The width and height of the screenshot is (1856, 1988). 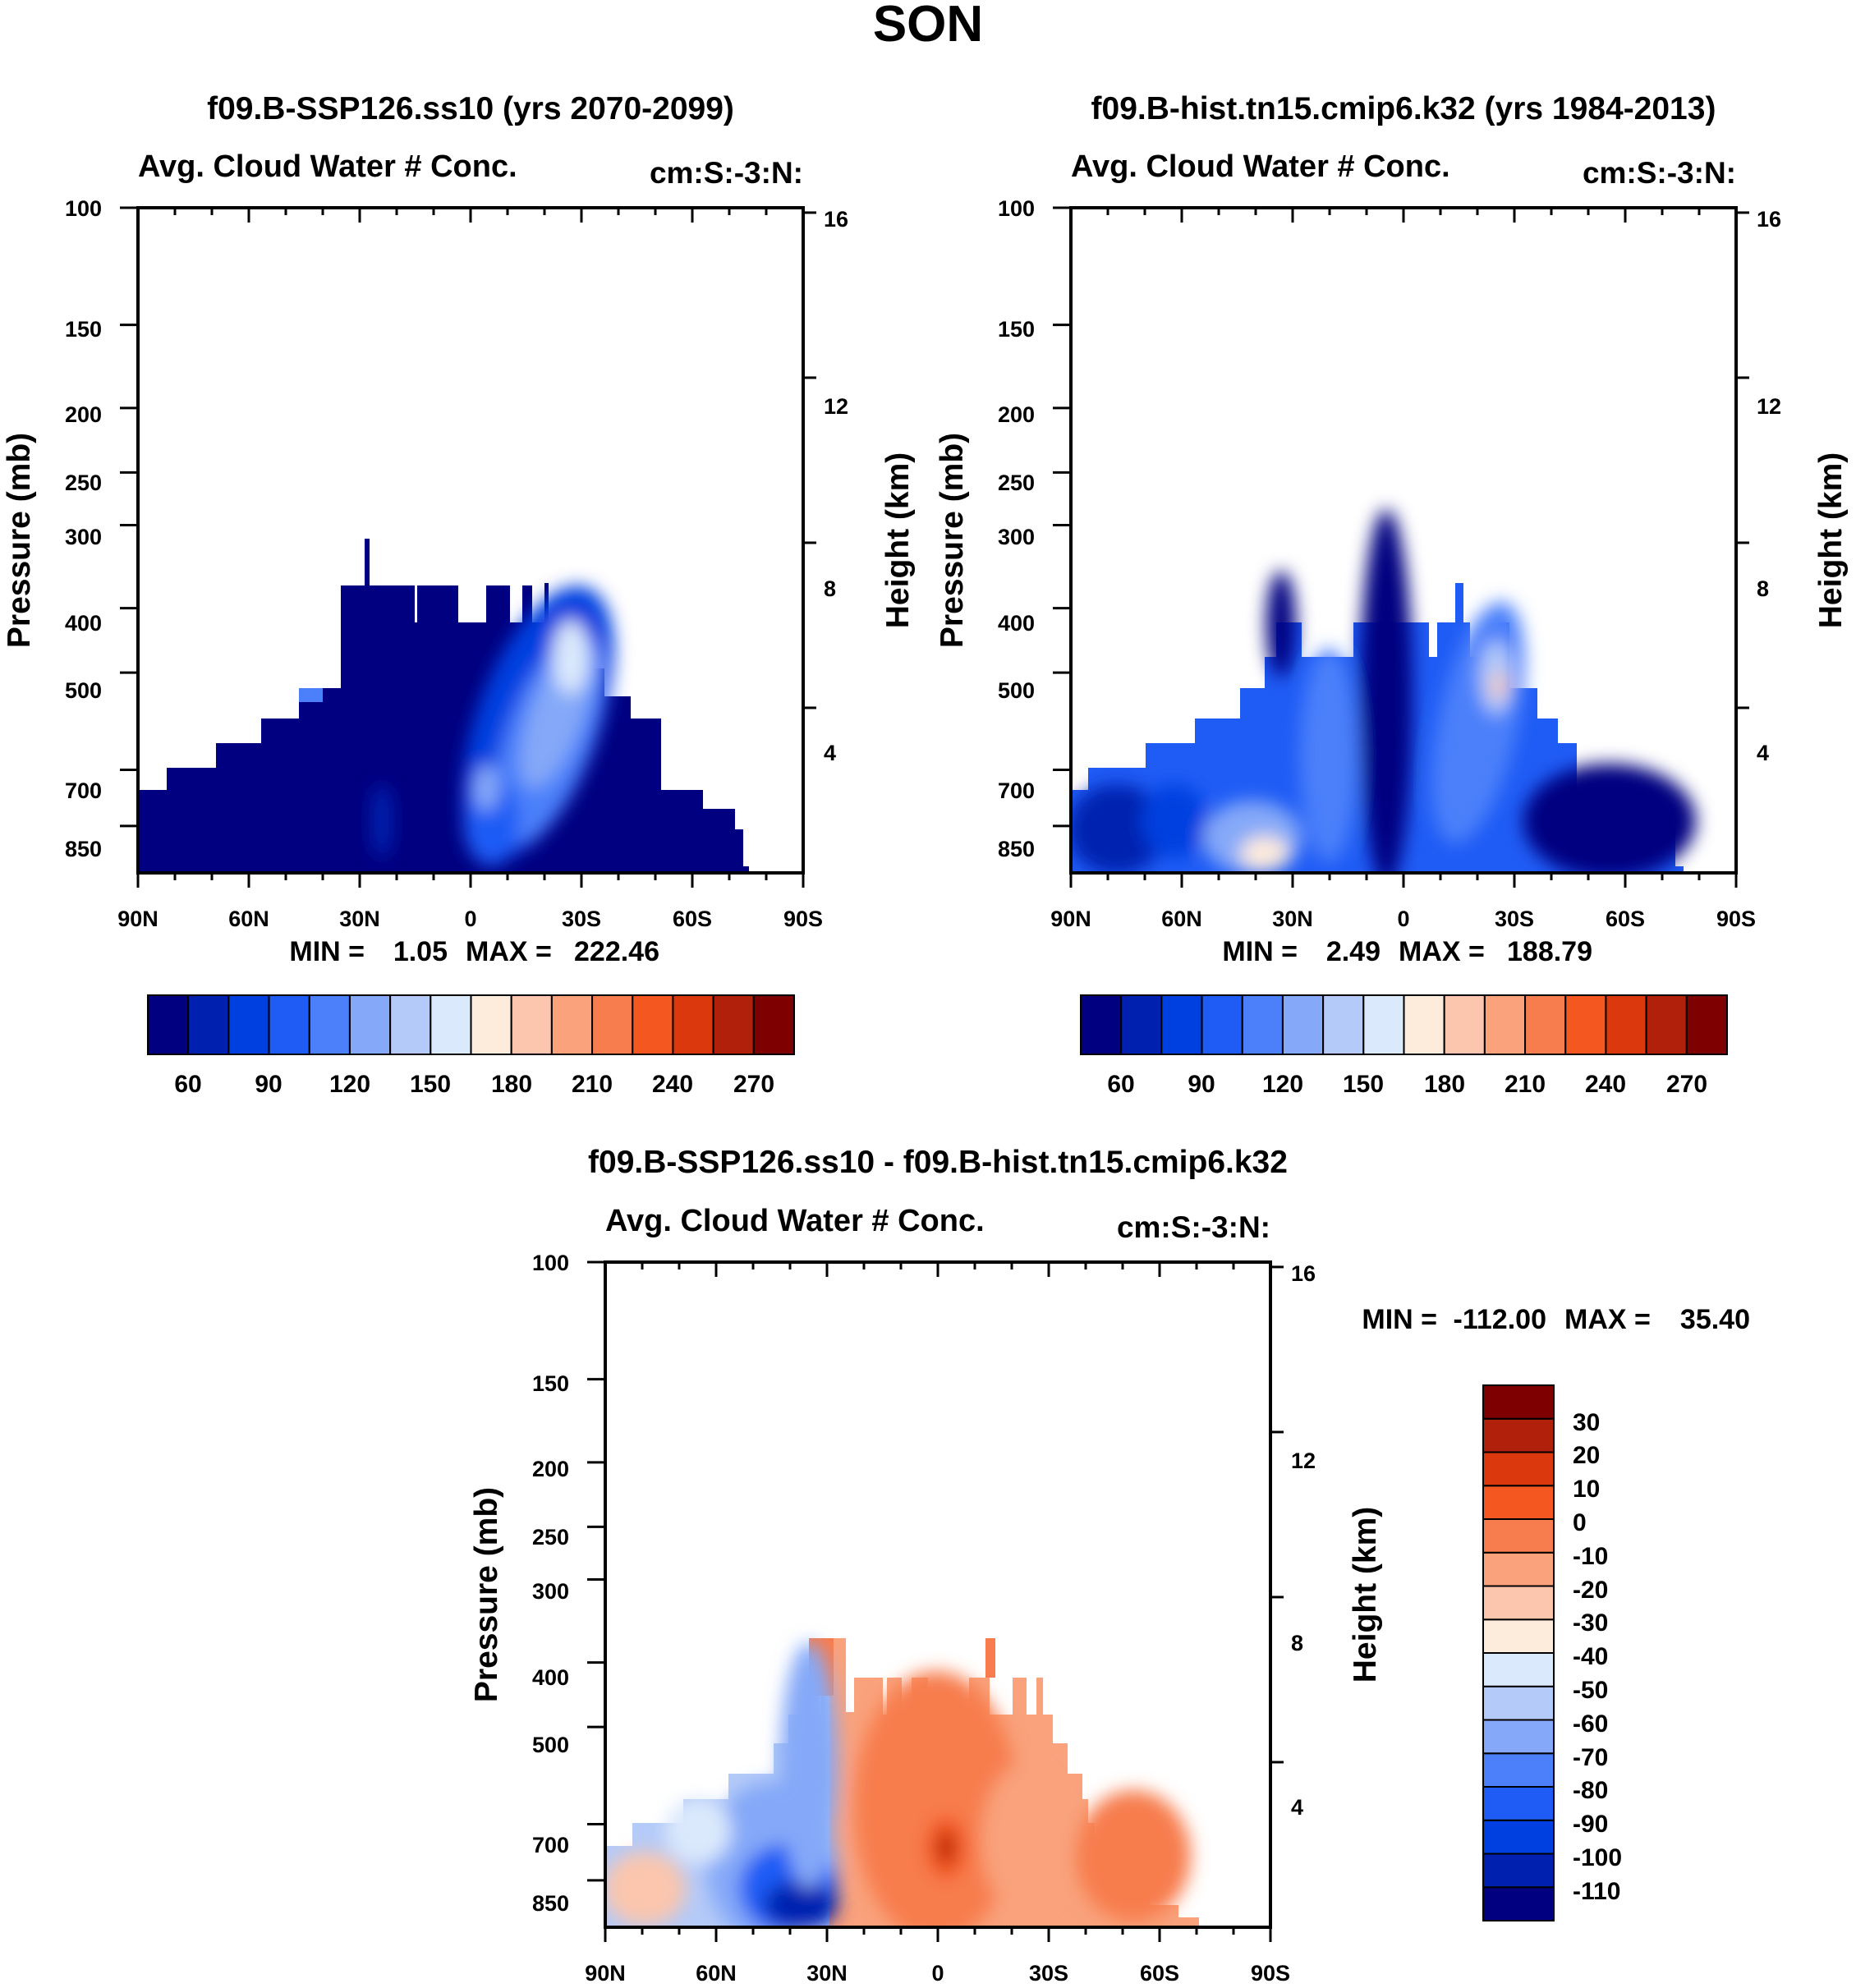 I want to click on colorbar-label: -70, so click(x=1590, y=1758).